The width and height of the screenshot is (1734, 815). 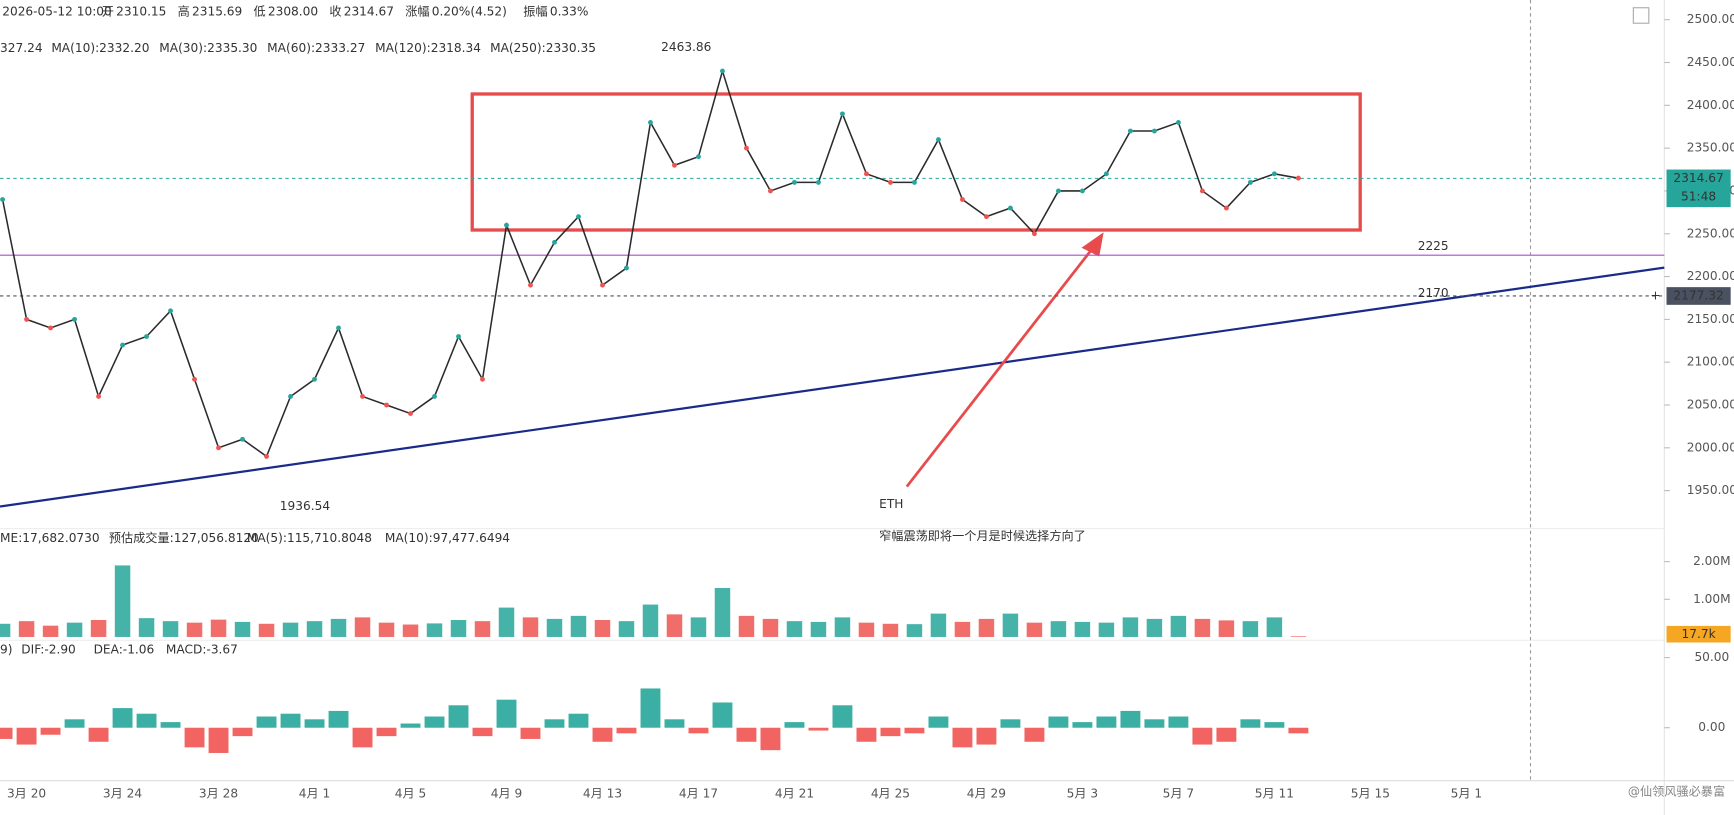 I want to click on expand-icon, so click(x=1641, y=15).